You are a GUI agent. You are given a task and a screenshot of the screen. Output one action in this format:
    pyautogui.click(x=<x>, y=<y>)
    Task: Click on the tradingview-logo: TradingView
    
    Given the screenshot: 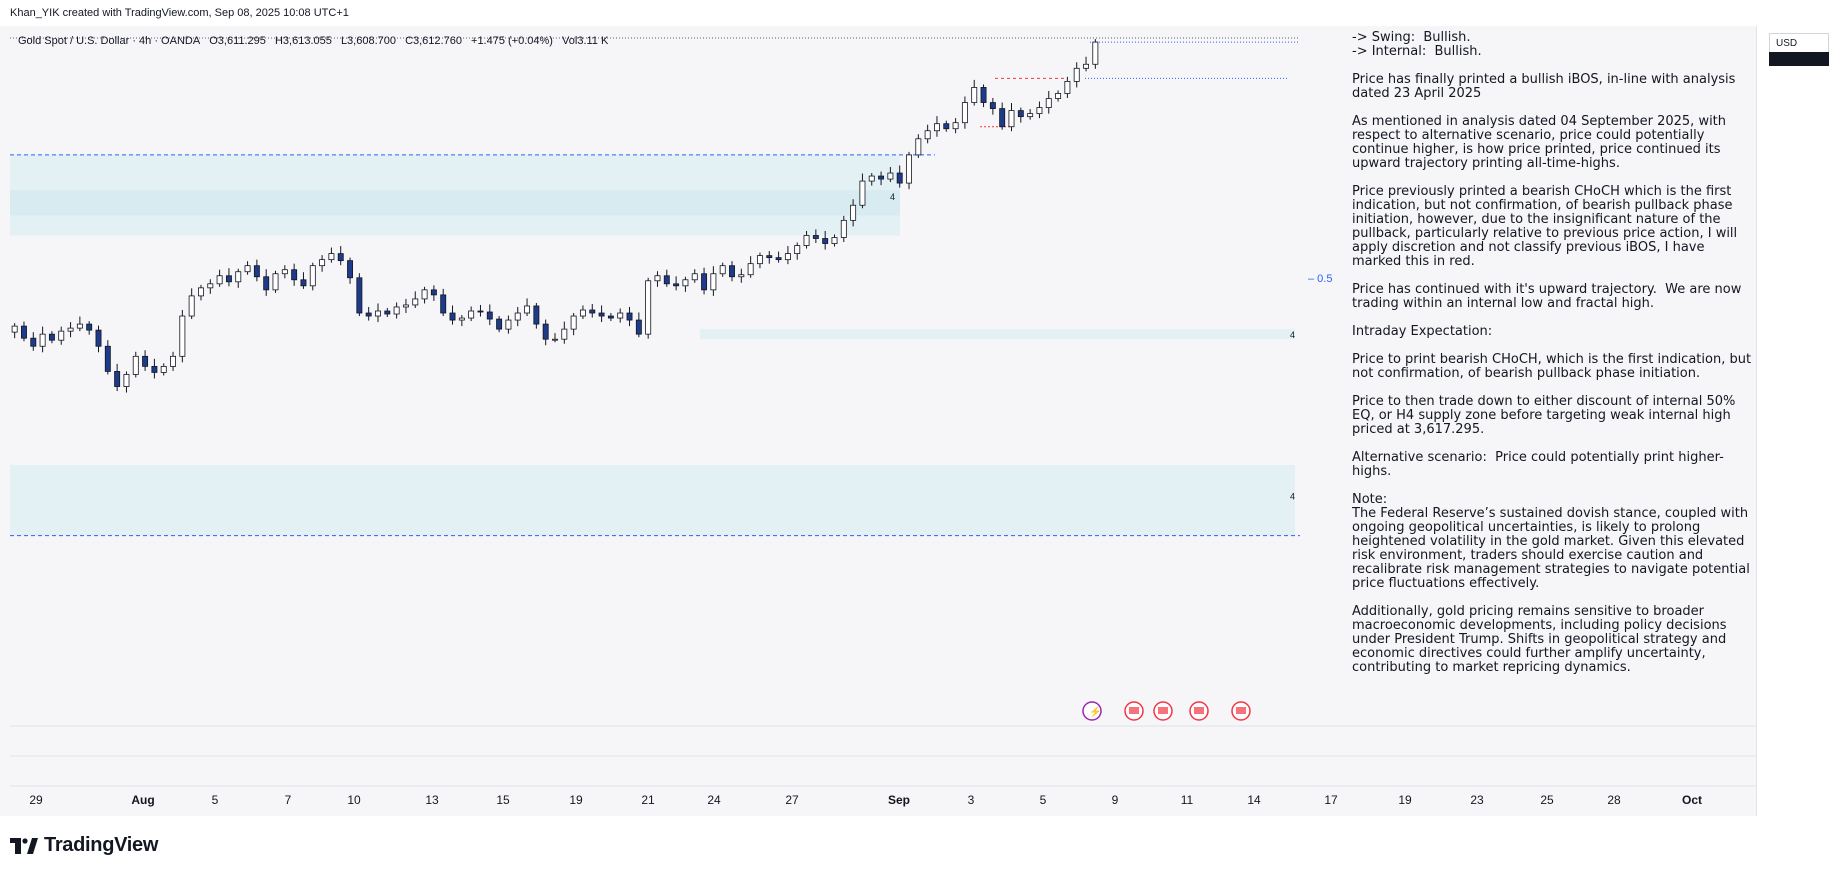 What is the action you would take?
    pyautogui.click(x=84, y=845)
    